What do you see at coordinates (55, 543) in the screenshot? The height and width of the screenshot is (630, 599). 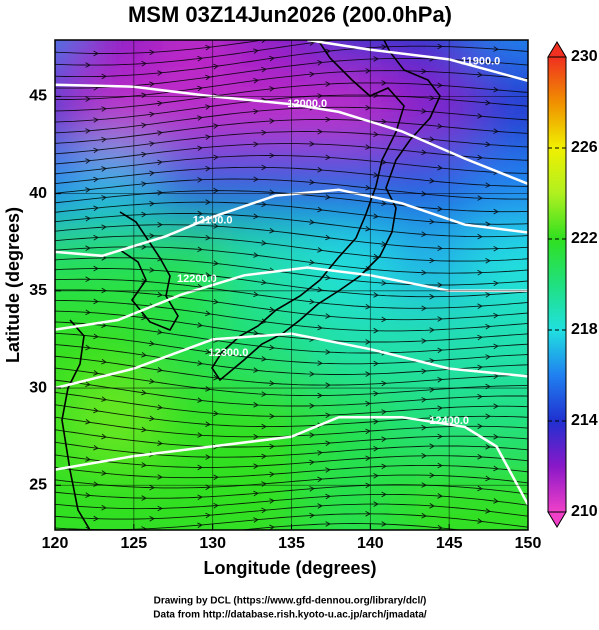 I see `x-tick-label: 120` at bounding box center [55, 543].